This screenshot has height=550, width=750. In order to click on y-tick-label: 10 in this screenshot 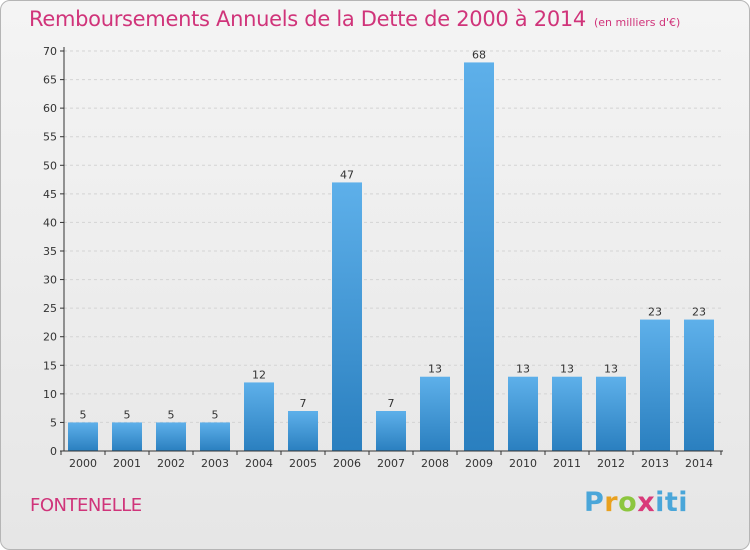, I will do `click(50, 394)`.